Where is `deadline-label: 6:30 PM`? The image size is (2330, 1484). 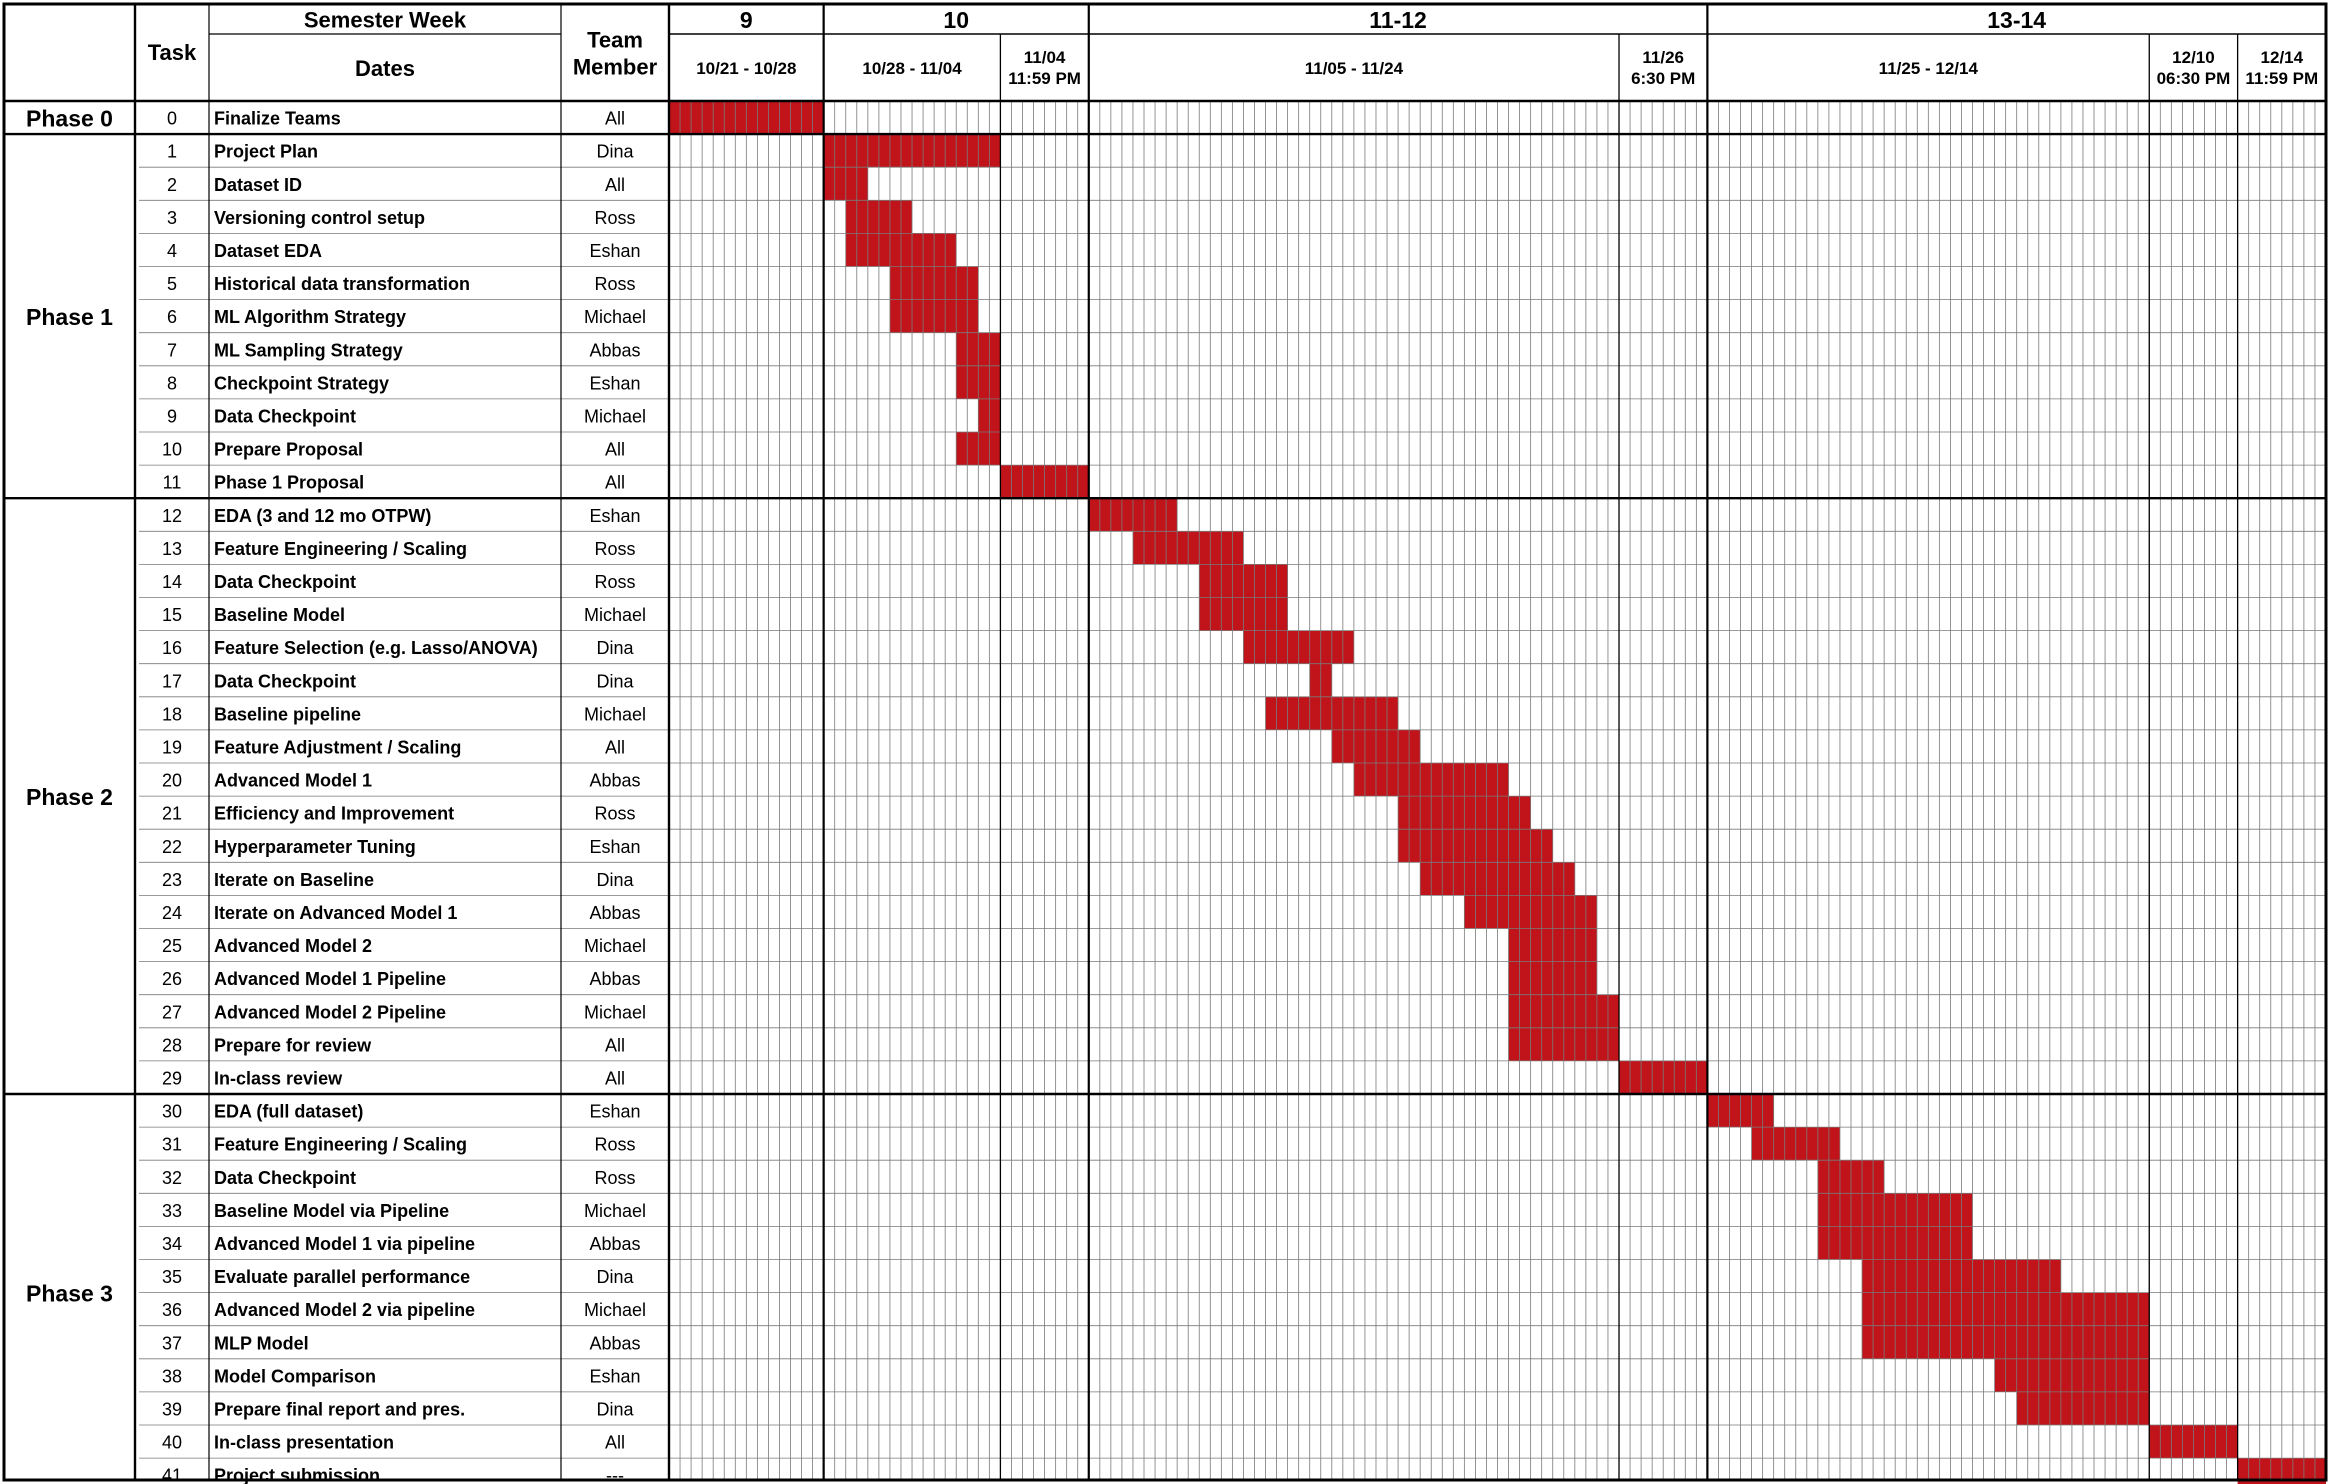
deadline-label: 6:30 PM is located at coordinates (1663, 78).